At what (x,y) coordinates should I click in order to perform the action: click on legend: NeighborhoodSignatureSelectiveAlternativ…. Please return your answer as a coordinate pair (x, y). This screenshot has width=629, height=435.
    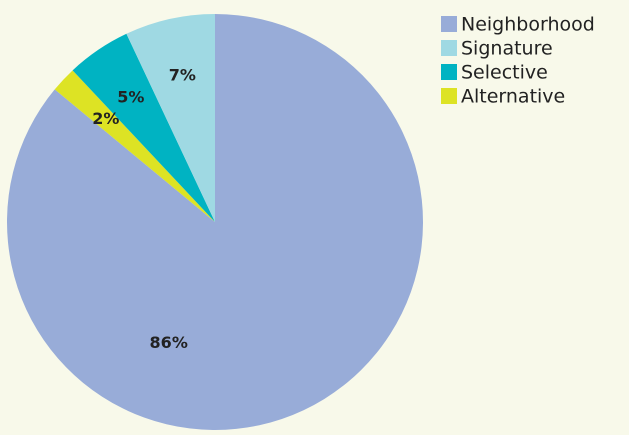
    Looking at the image, I should click on (518, 61).